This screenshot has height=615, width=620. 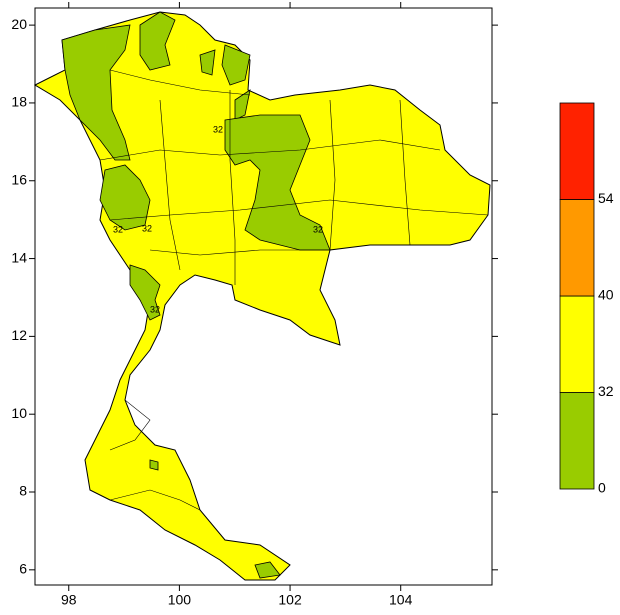 I want to click on y-tick-label: 8, so click(x=23, y=491).